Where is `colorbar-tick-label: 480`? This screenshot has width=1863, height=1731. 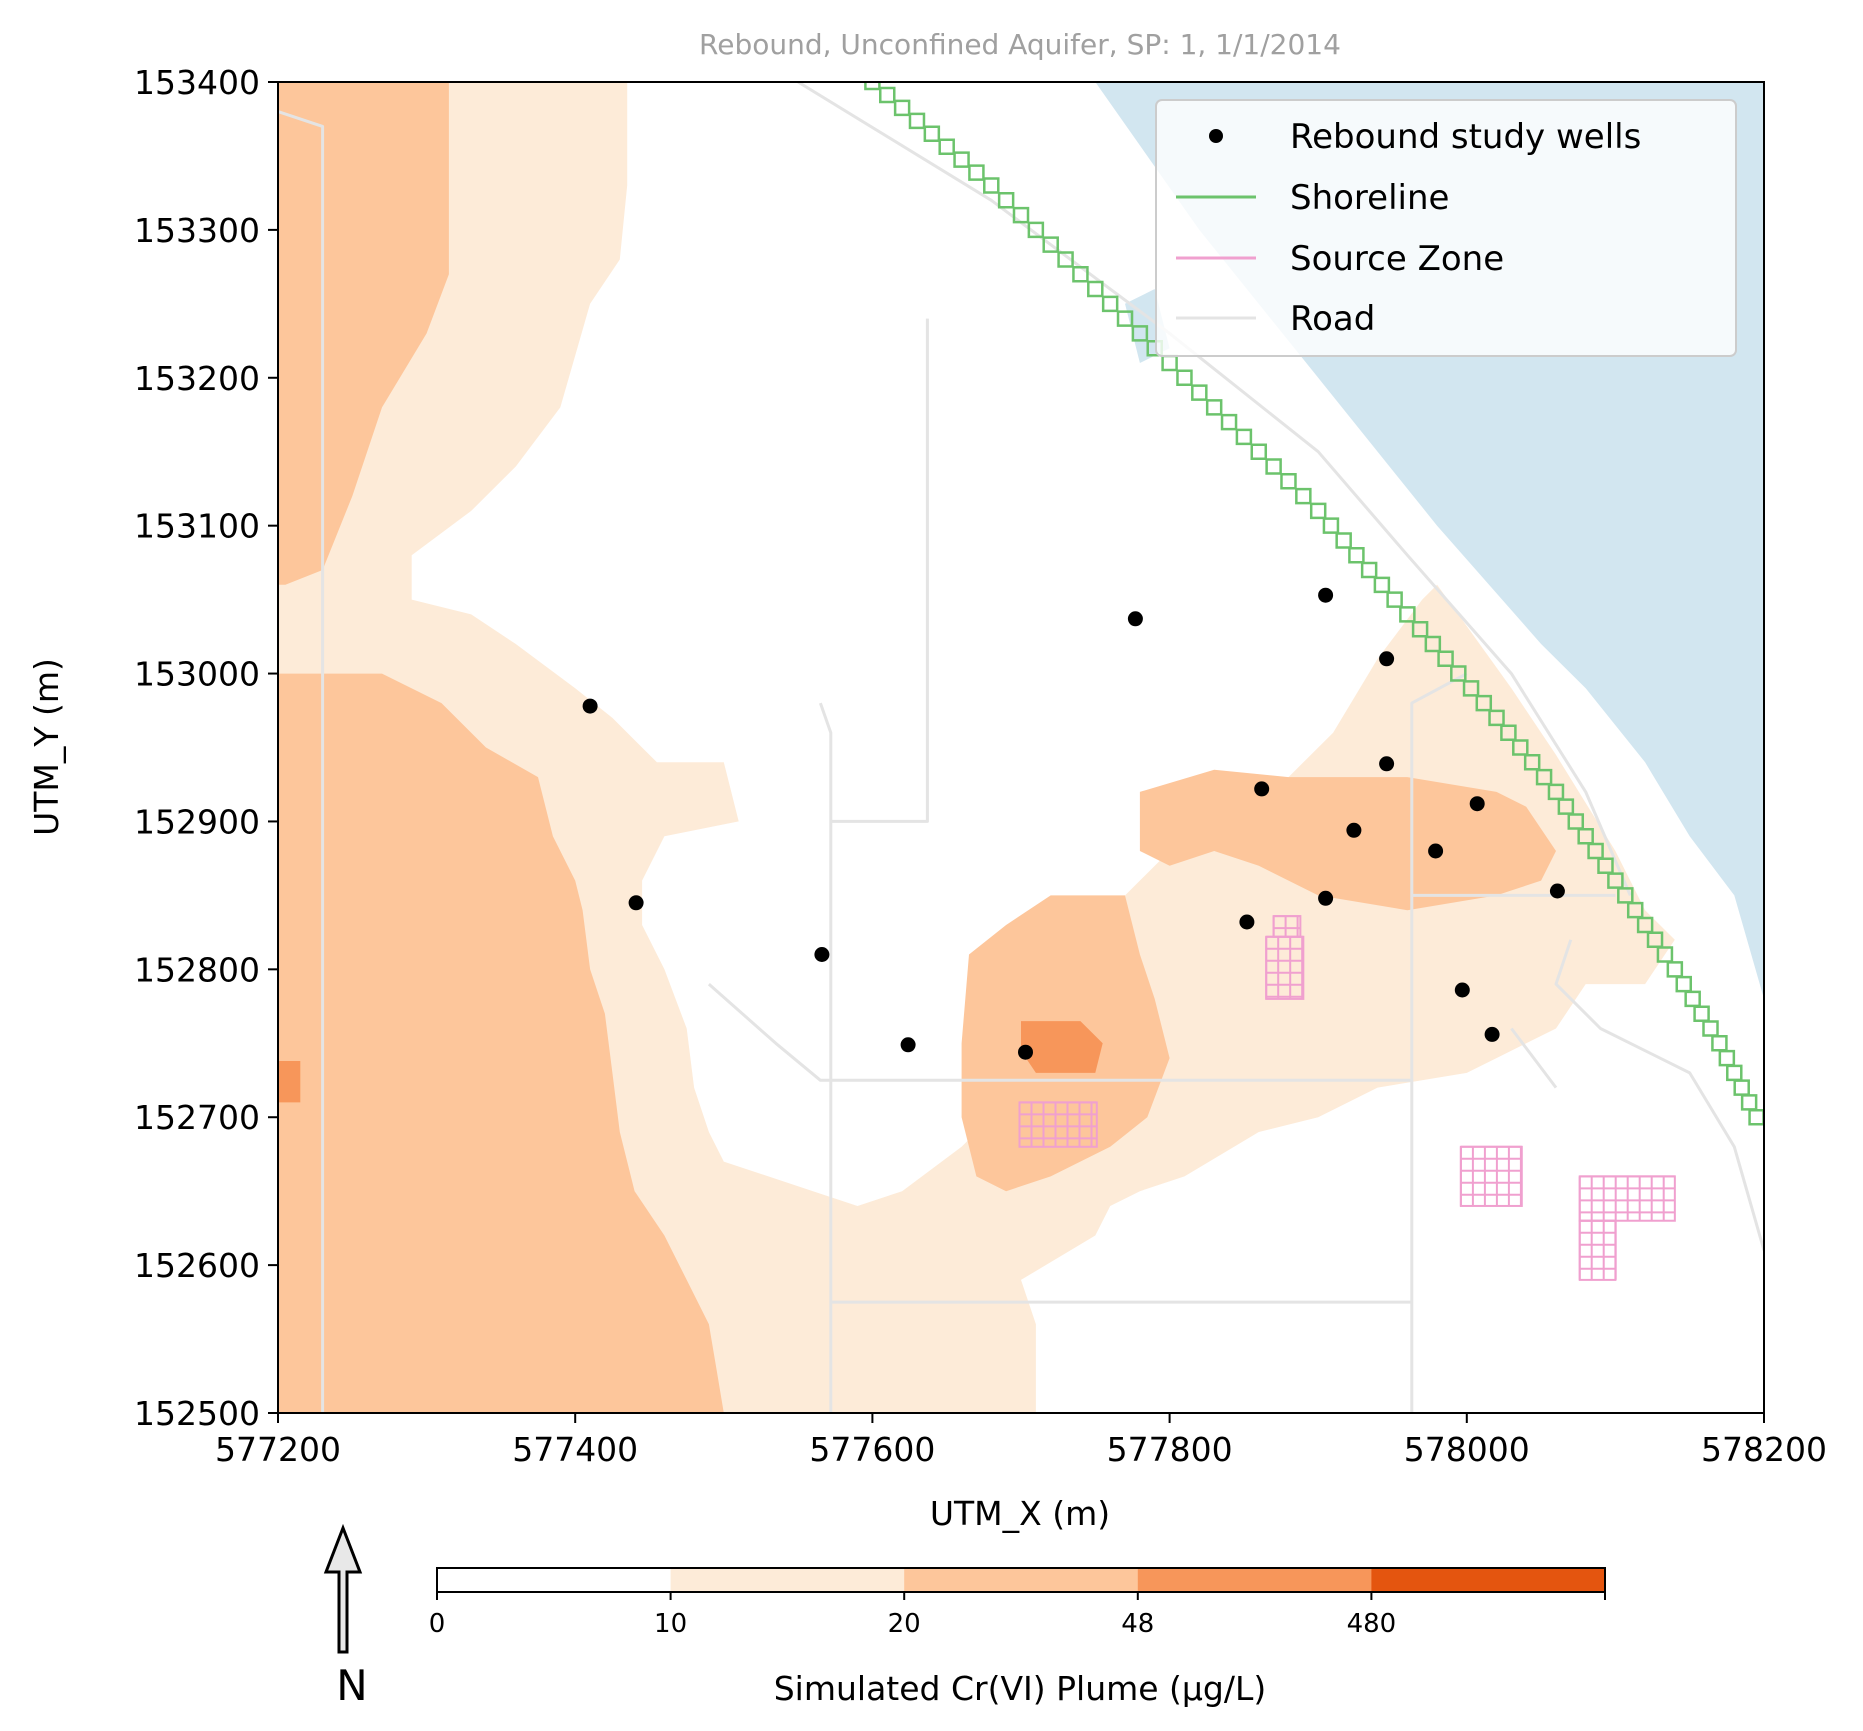
colorbar-tick-label: 480 is located at coordinates (1372, 1624).